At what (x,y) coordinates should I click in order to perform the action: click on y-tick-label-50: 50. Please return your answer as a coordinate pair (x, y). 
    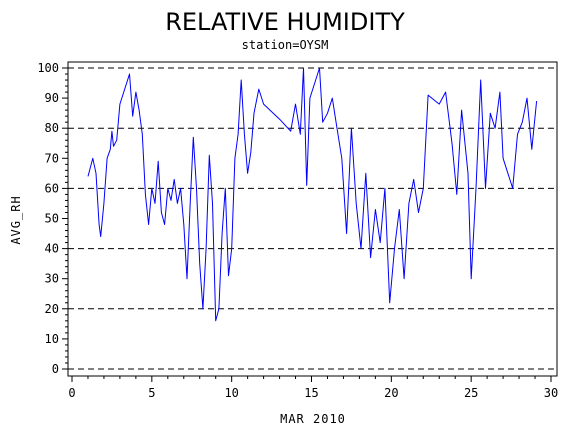
    Looking at the image, I should click on (52, 219).